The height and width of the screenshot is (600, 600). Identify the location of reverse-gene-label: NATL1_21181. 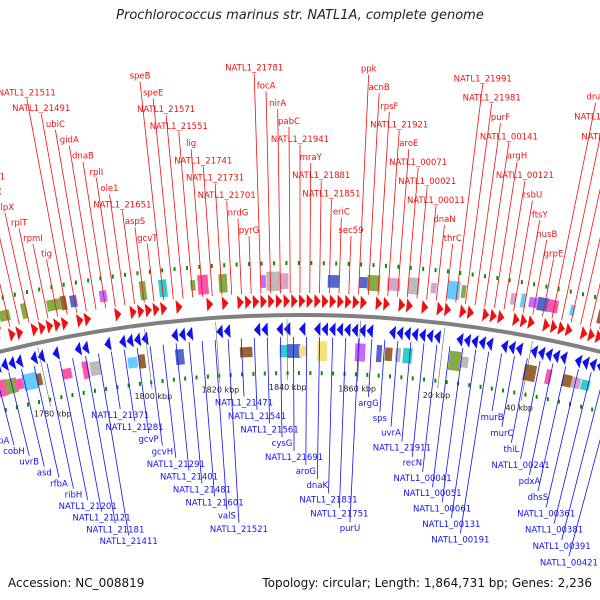
(115, 530).